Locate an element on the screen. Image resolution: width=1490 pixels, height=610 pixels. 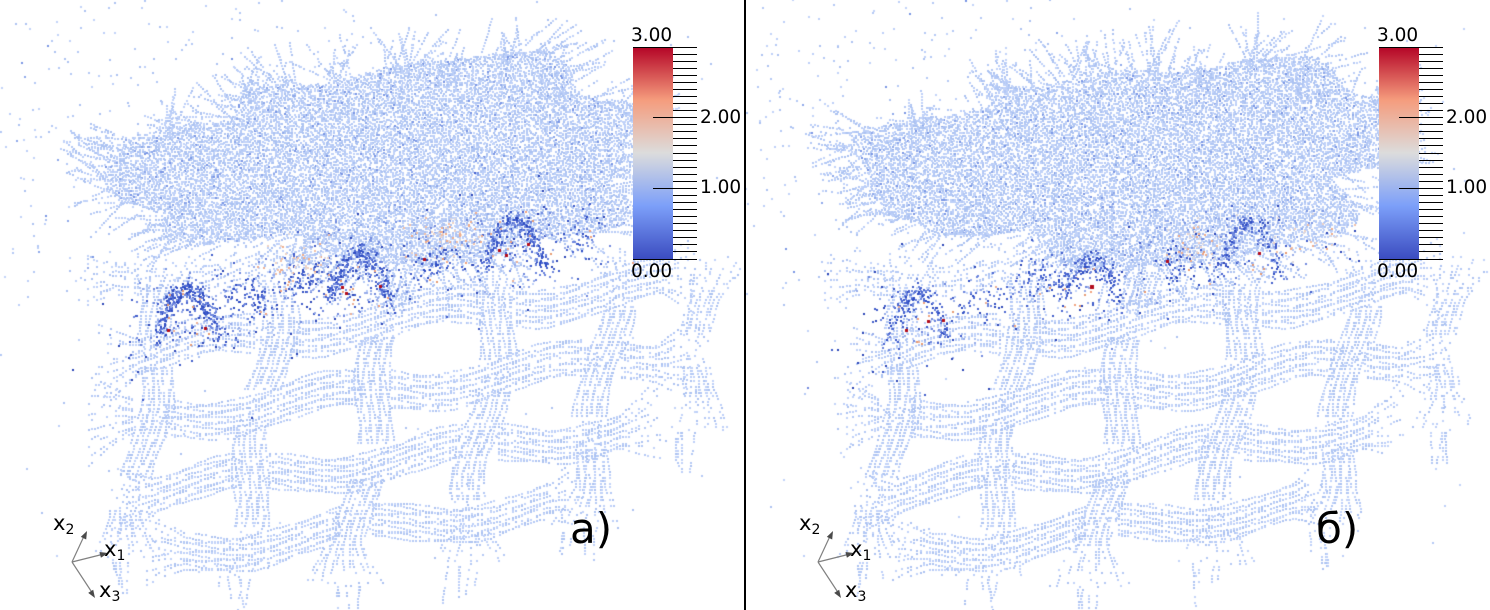
axis-arrows is located at coordinates (834, 564).